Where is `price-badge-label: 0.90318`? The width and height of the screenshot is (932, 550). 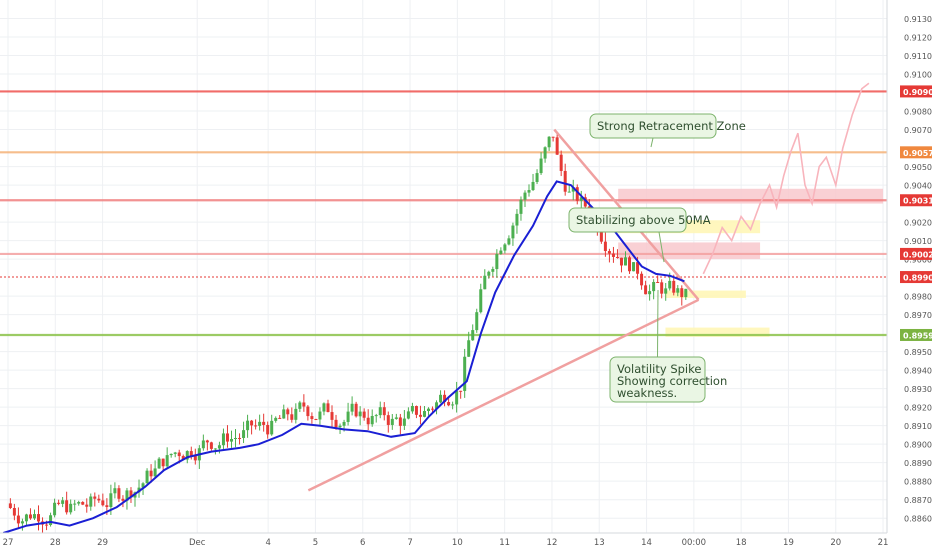 price-badge-label: 0.90318 is located at coordinates (917, 201).